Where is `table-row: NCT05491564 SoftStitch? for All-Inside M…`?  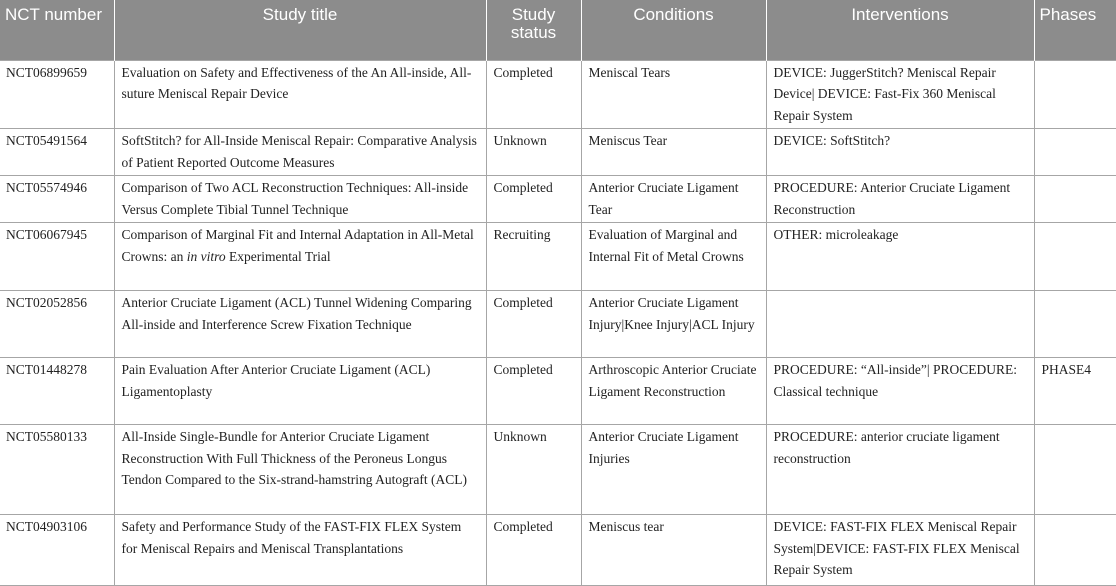
table-row: NCT05491564 SoftStitch? for All-Inside M… is located at coordinates (558, 152).